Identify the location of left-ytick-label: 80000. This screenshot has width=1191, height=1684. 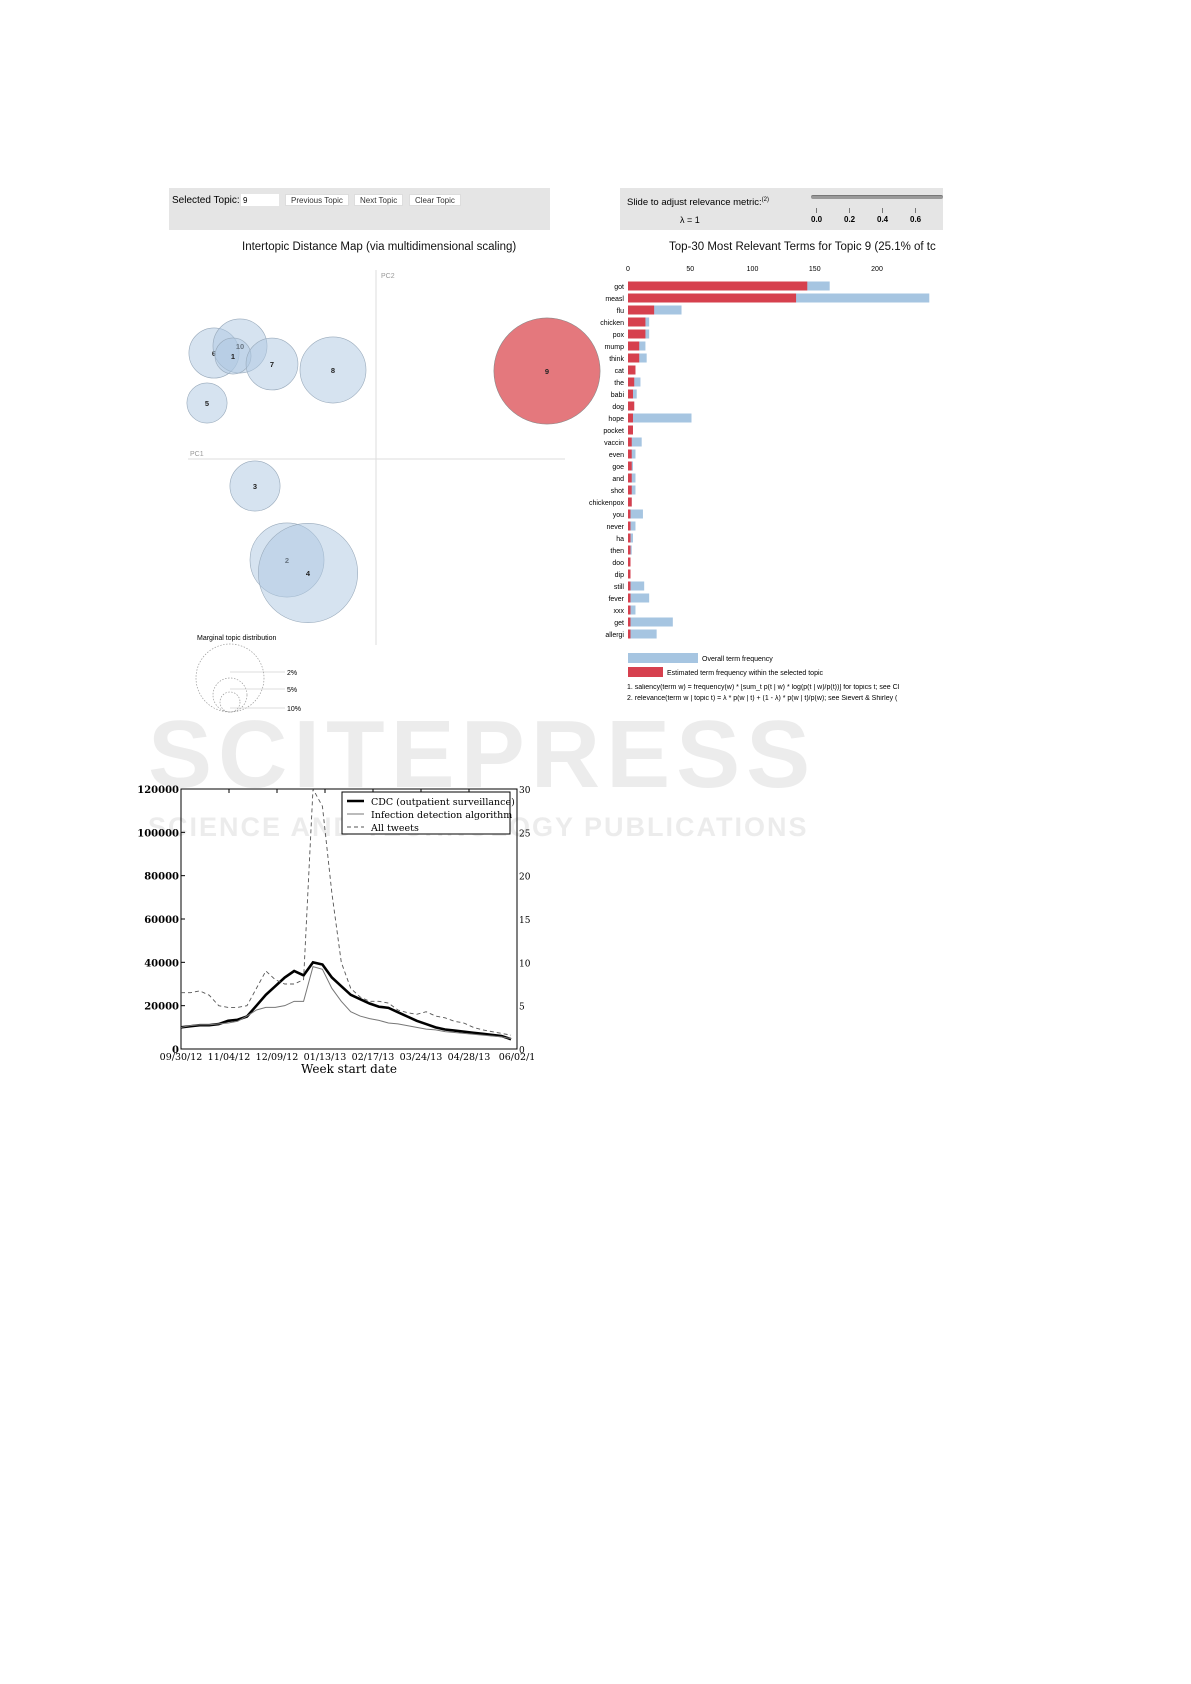
(161, 877).